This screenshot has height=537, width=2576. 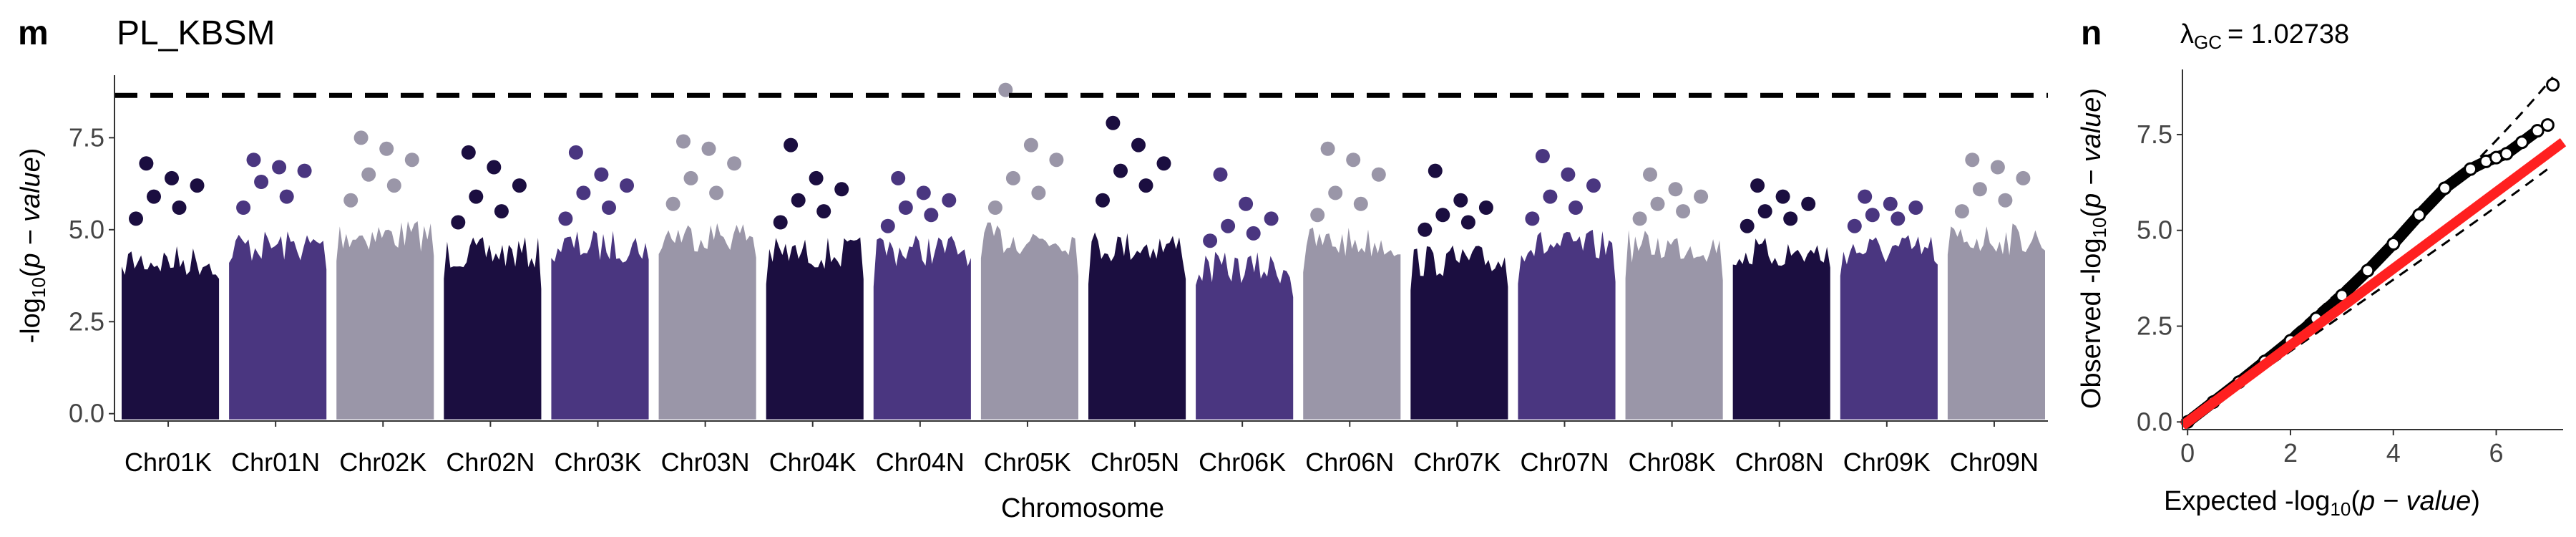 I want to click on y-tick-label: 2.5, so click(x=86, y=321).